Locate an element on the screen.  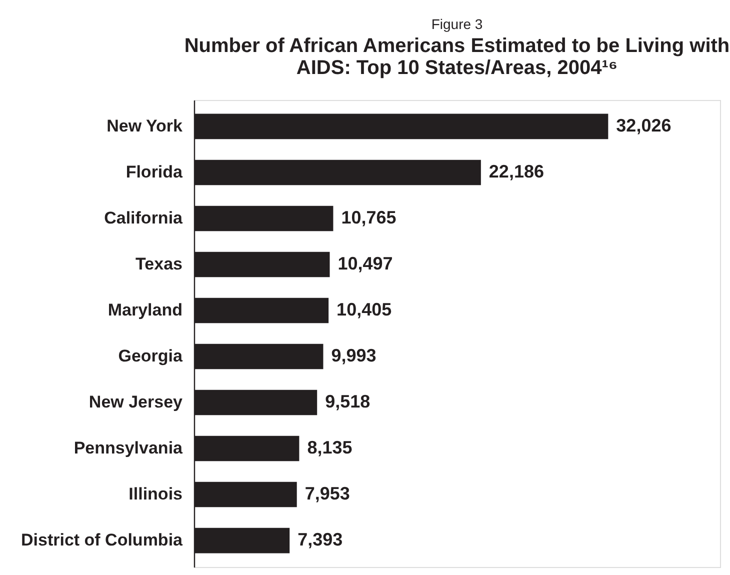
y-tick-label: Pennsylvania is located at coordinates (129, 448).